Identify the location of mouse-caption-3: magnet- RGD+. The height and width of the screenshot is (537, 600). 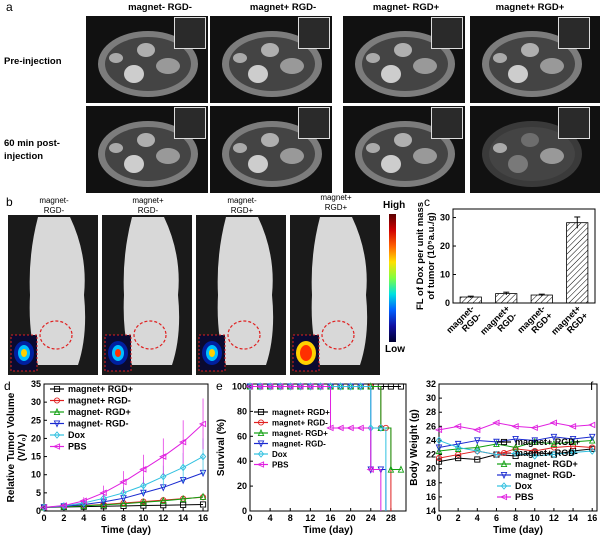
(242, 205).